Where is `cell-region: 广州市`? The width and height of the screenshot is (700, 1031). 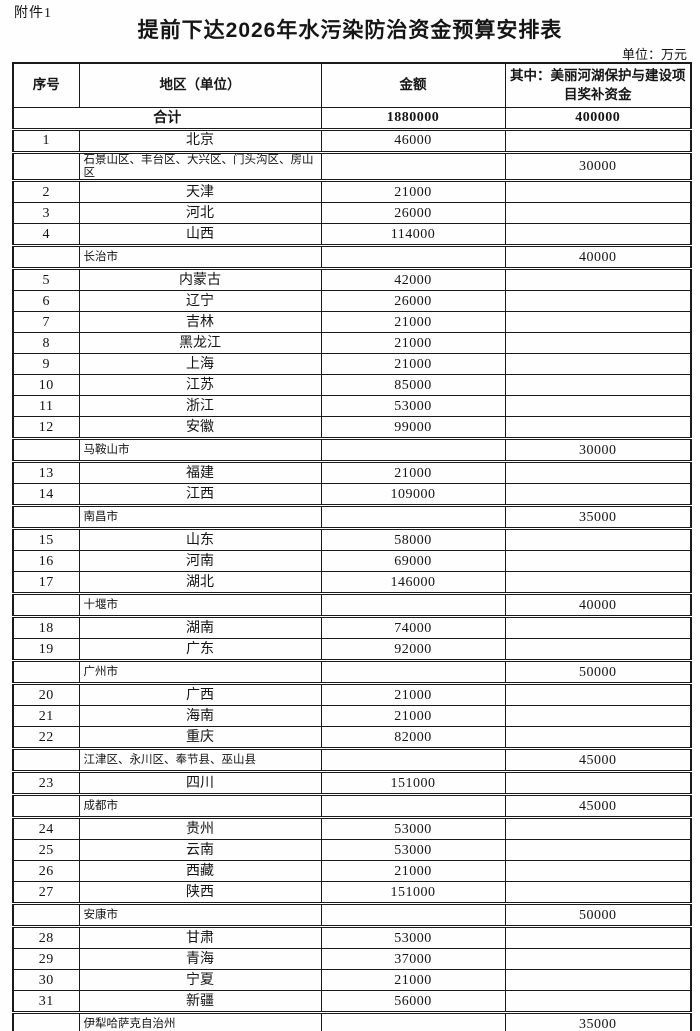 cell-region: 广州市 is located at coordinates (200, 672).